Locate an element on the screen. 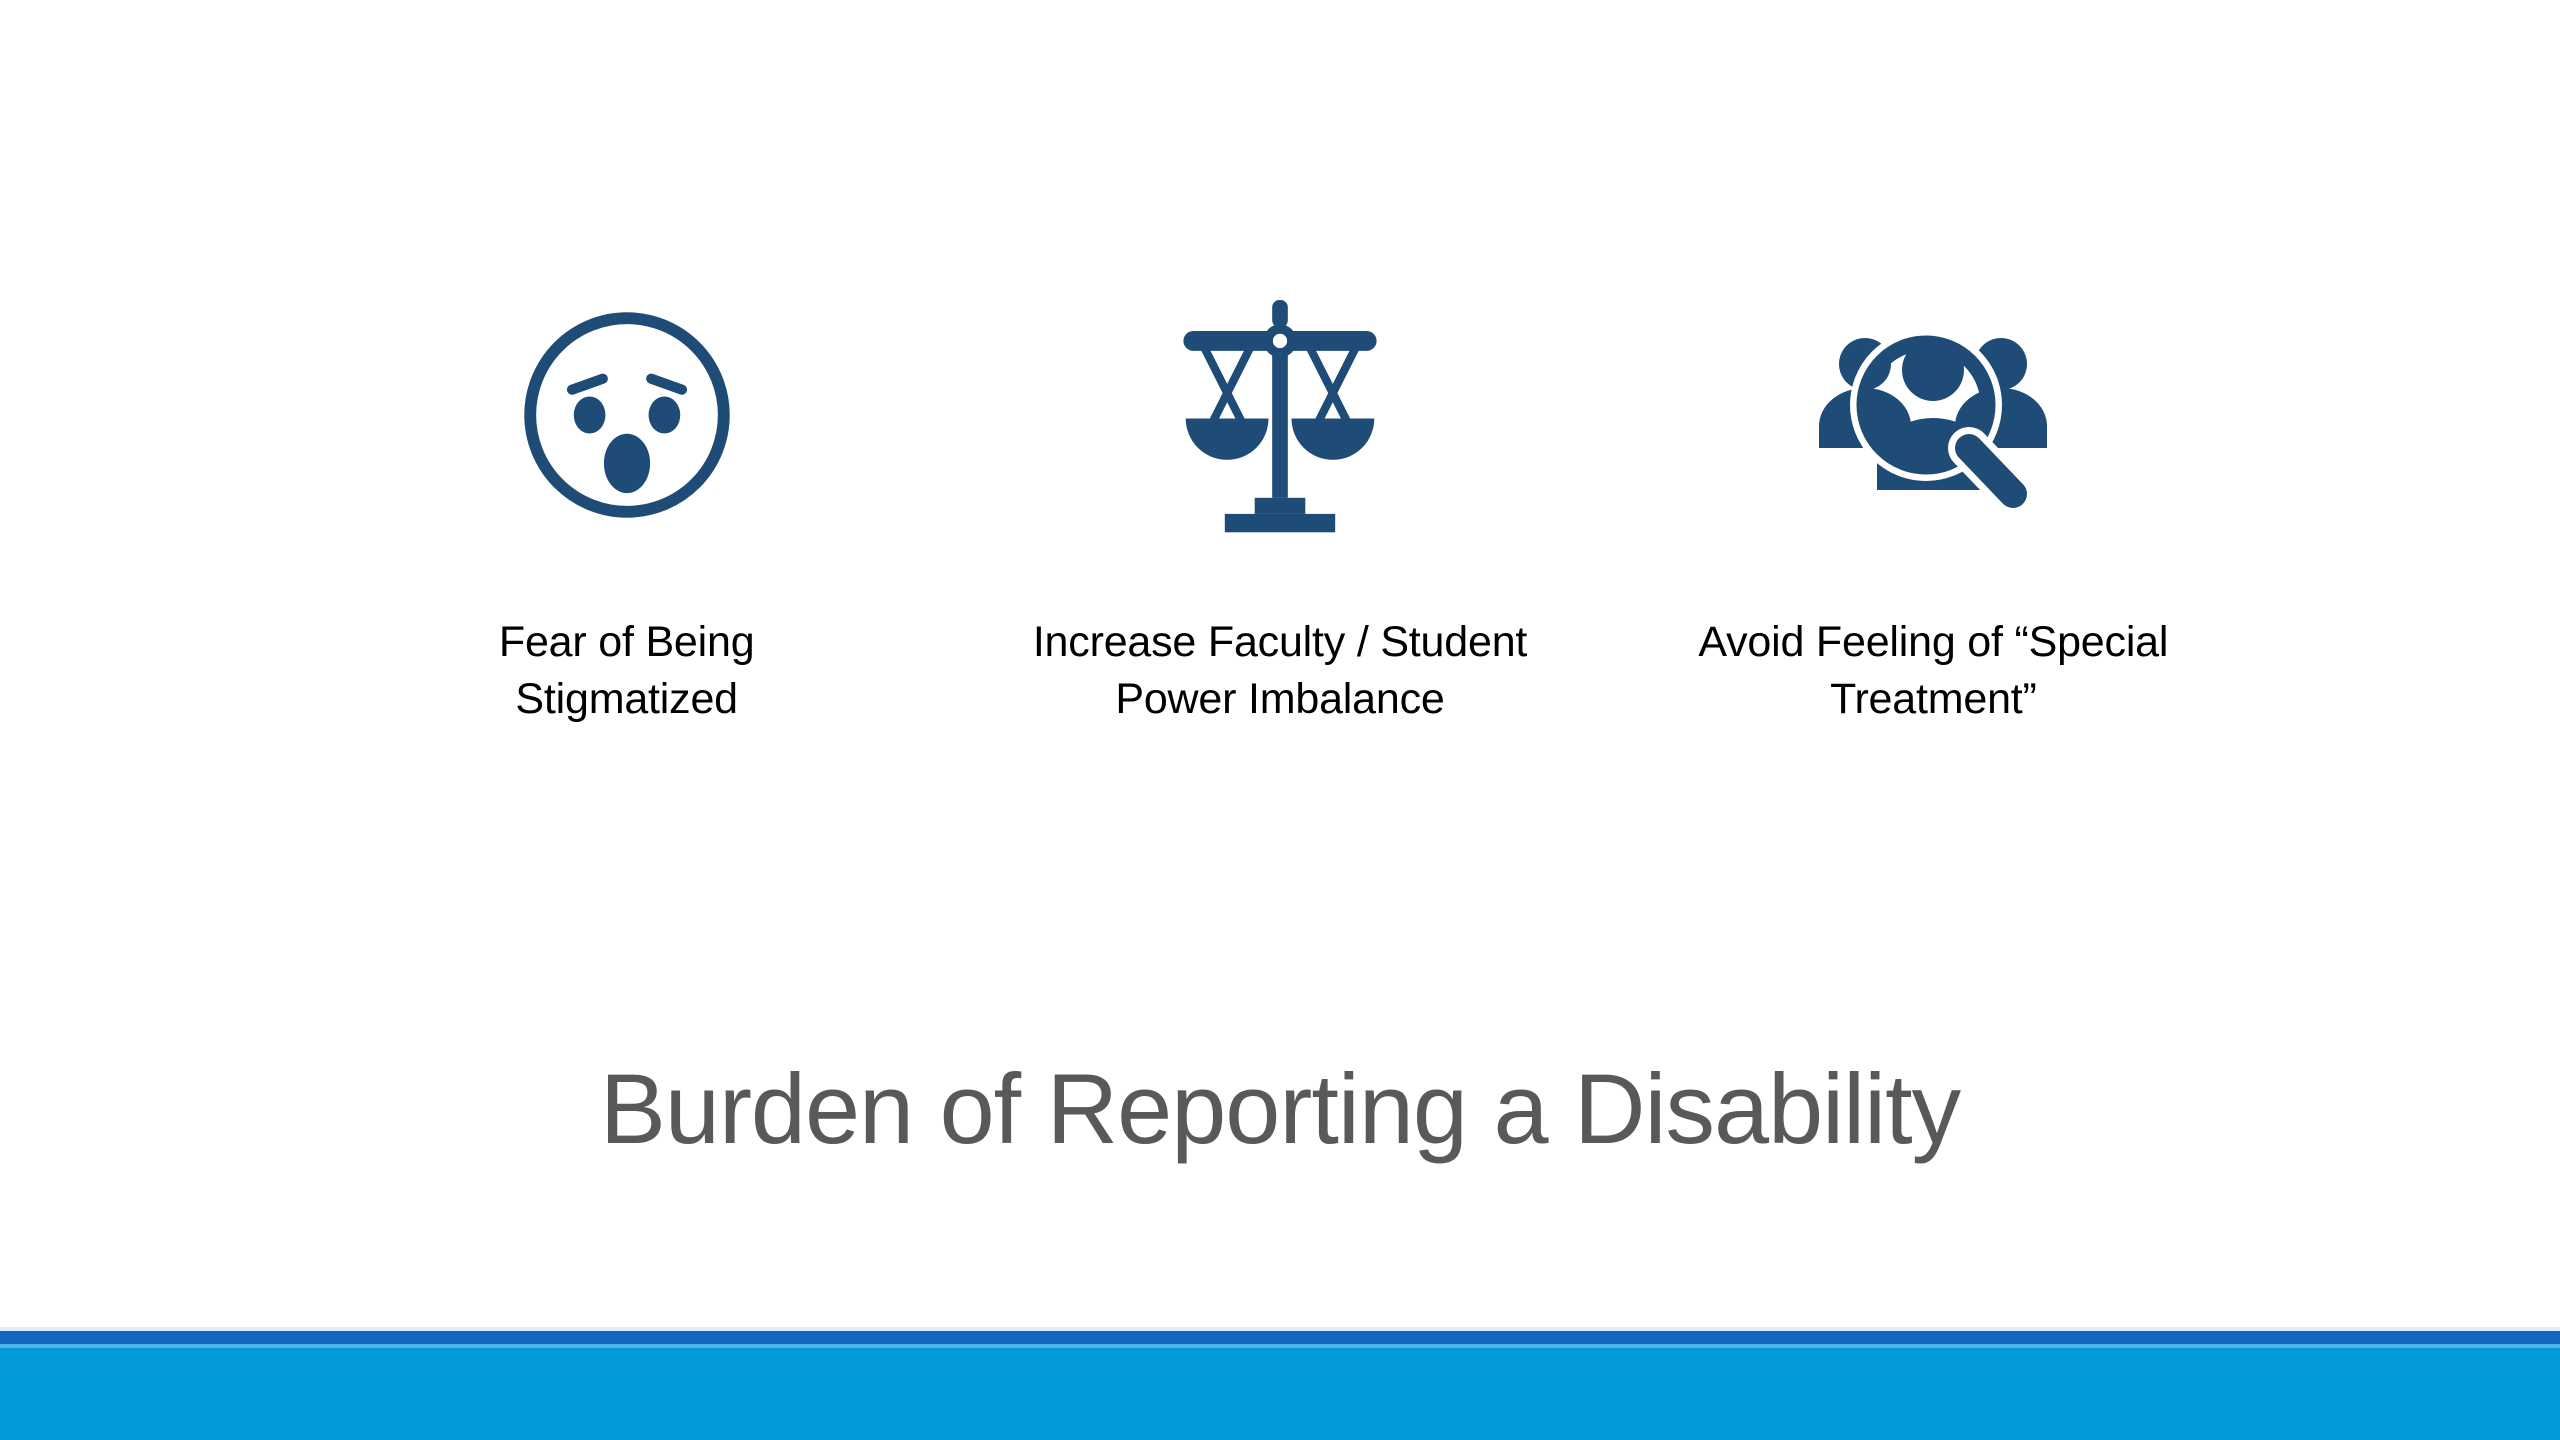  balance-scales-icon is located at coordinates (1280, 415).